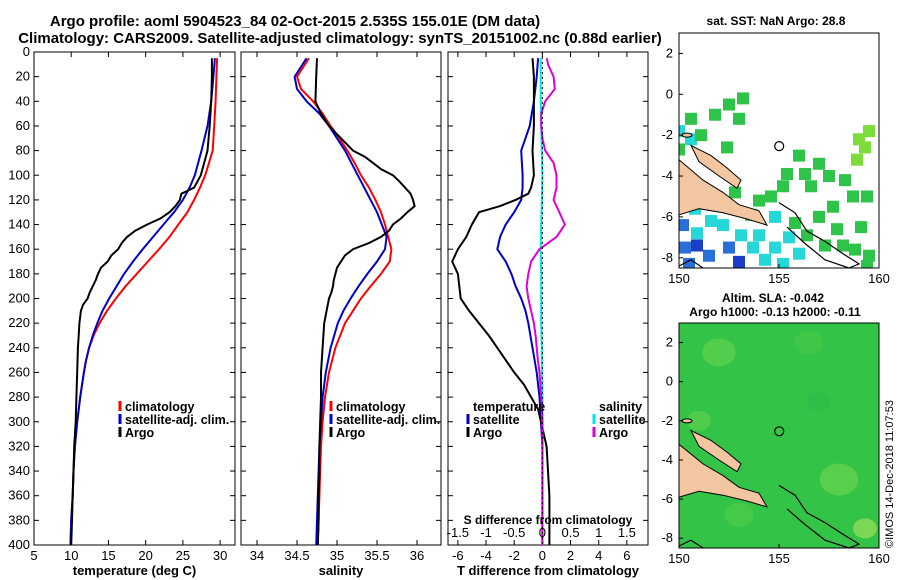 The image size is (900, 580). Describe the element at coordinates (715, 167) in the screenshot. I see `coastline-new-ireland` at that location.